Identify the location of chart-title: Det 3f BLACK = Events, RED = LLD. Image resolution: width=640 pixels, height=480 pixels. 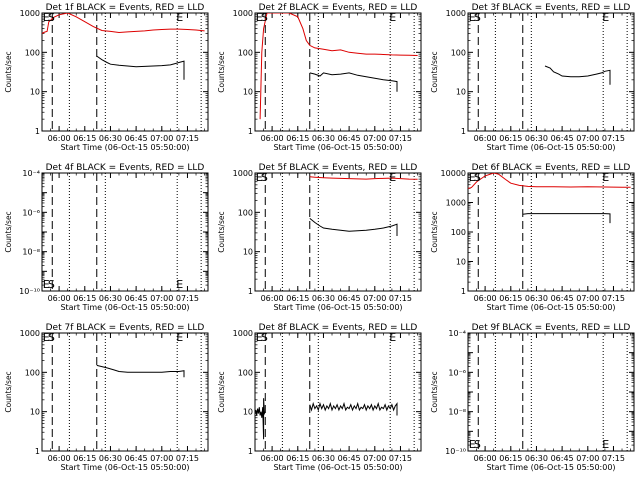
(551, 8).